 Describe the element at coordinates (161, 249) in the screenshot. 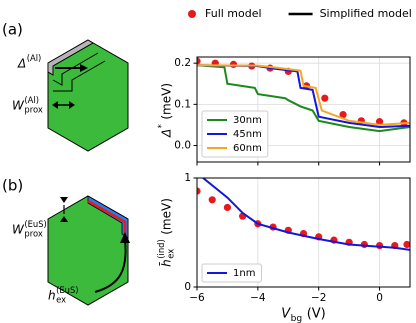

I see `y-label-sup: (ind)` at that location.